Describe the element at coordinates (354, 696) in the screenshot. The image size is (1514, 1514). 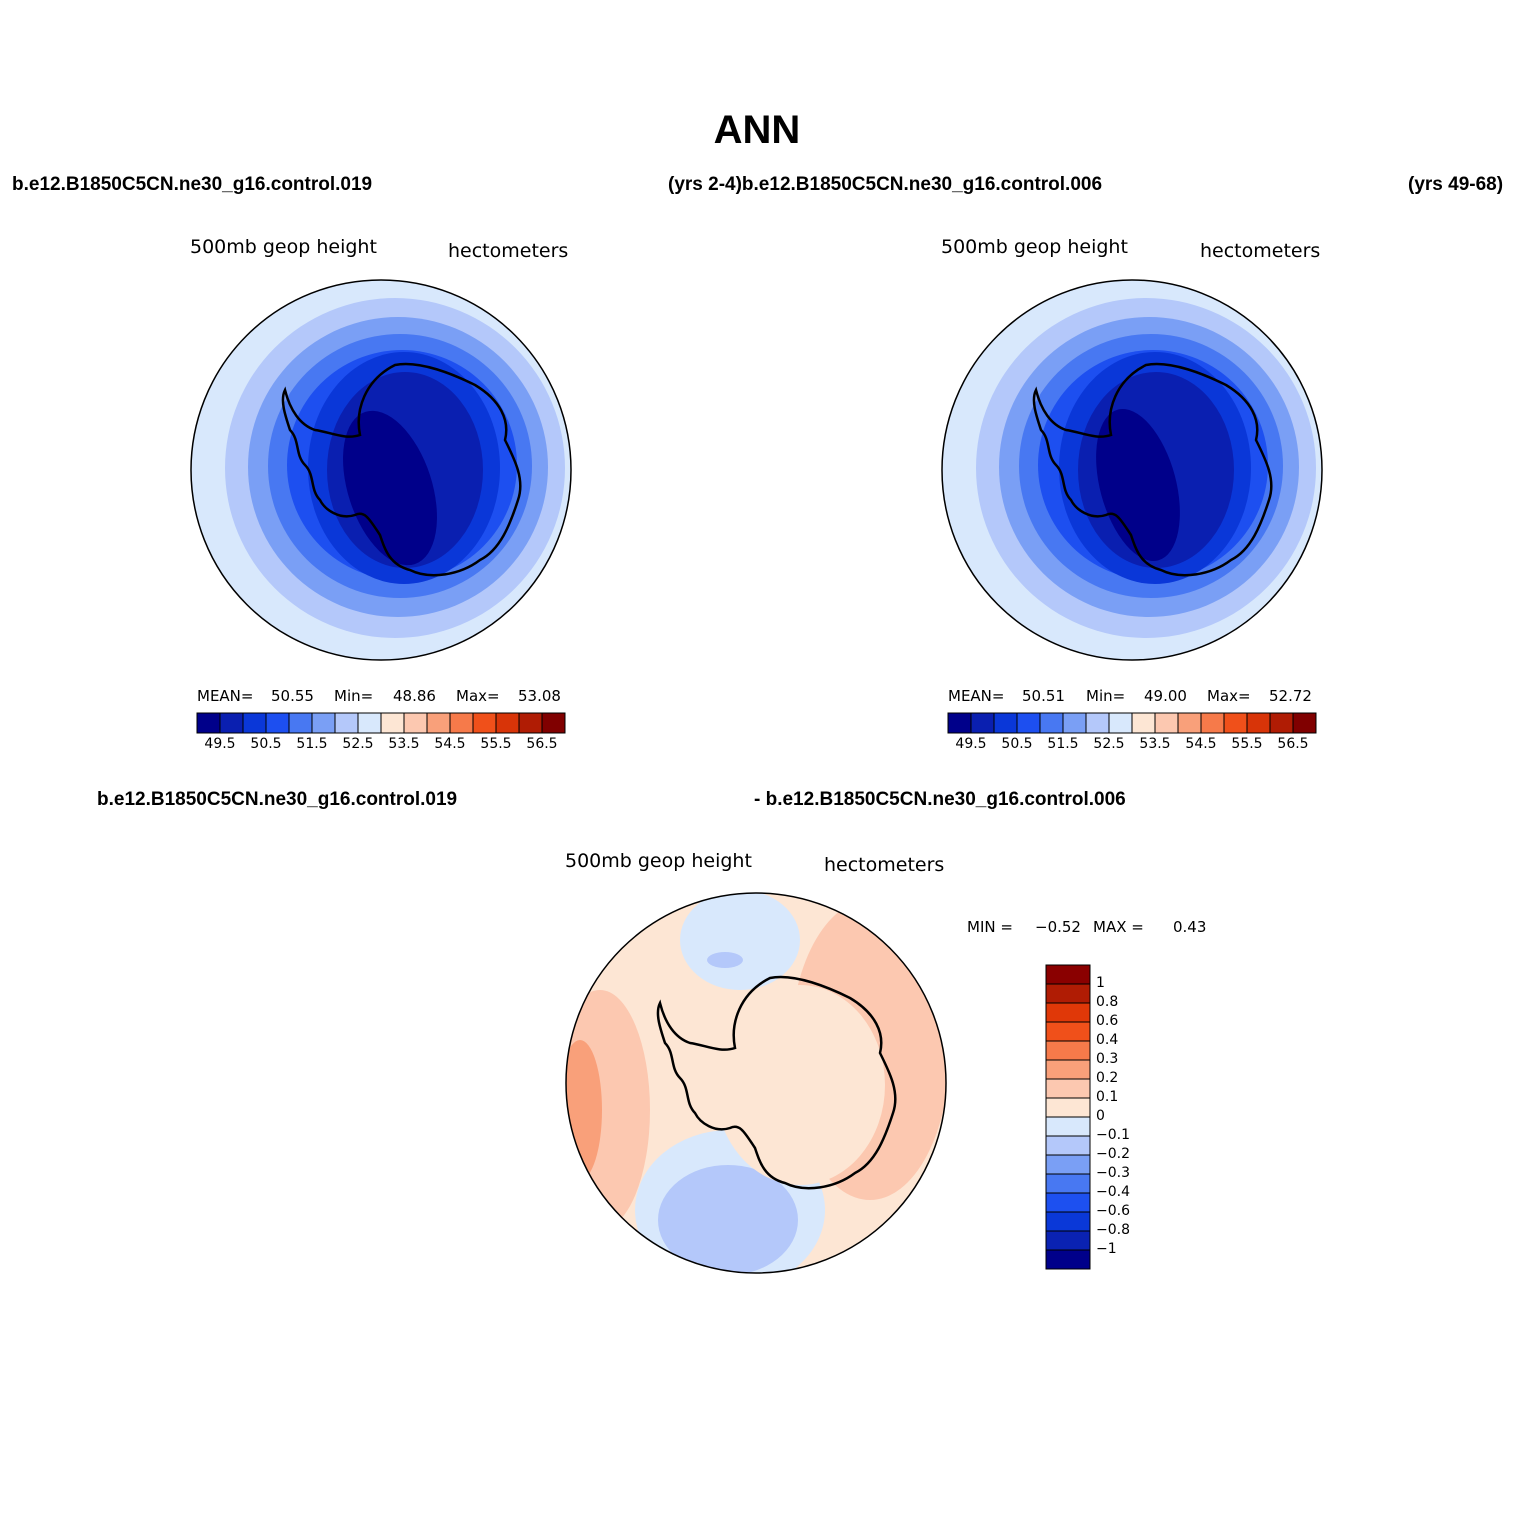
I see `panel1-min-label: Min=` at that location.